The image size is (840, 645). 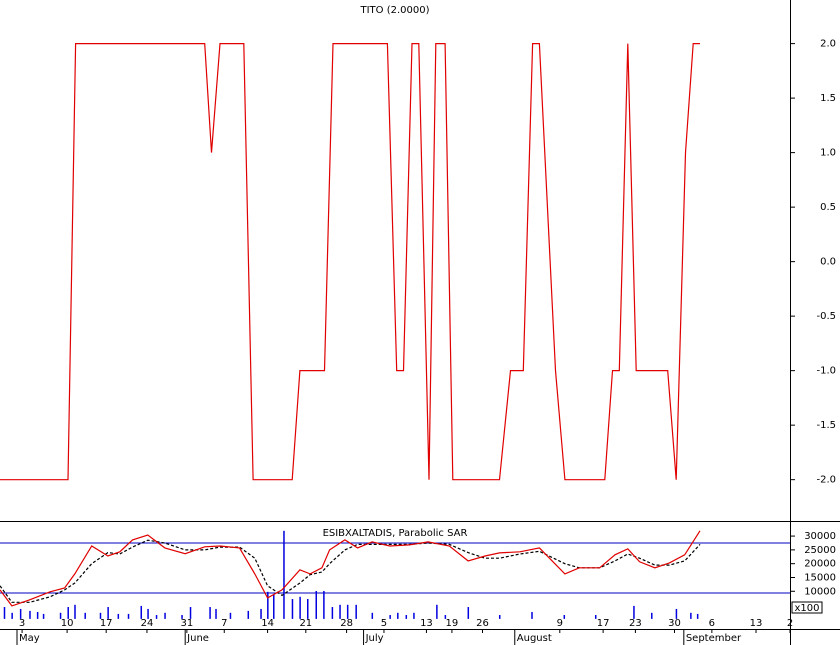 What do you see at coordinates (714, 638) in the screenshot?
I see `month-label: September` at bounding box center [714, 638].